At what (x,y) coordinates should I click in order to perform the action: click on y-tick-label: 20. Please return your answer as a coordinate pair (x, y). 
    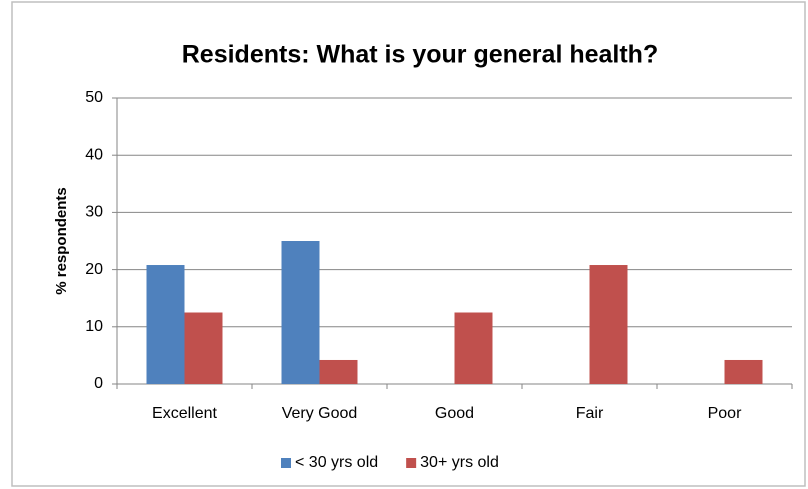
    Looking at the image, I should click on (94, 269).